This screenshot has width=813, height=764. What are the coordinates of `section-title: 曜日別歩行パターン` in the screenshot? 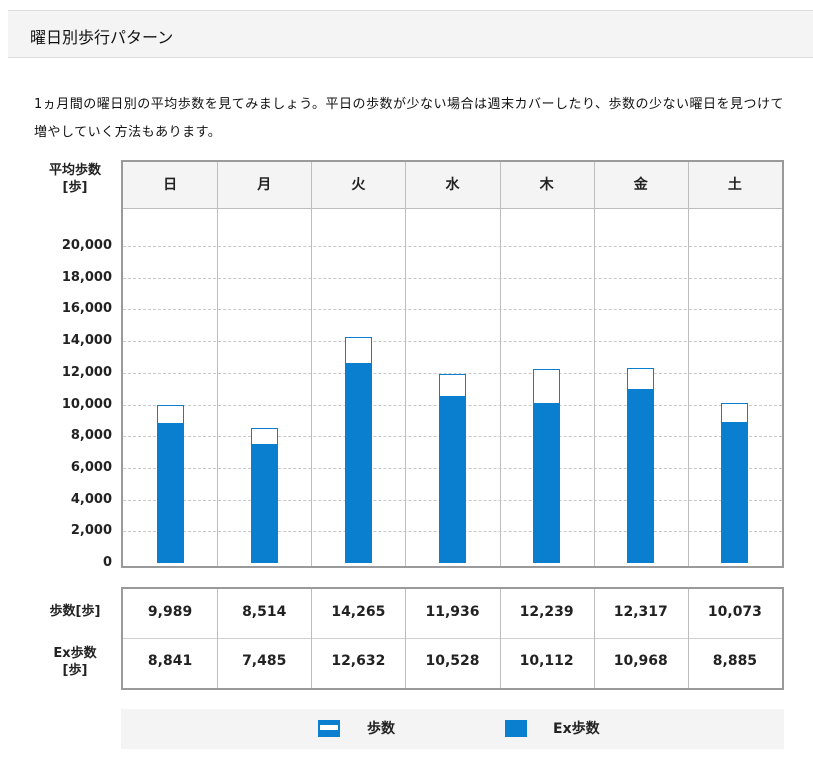 It's located at (102, 37).